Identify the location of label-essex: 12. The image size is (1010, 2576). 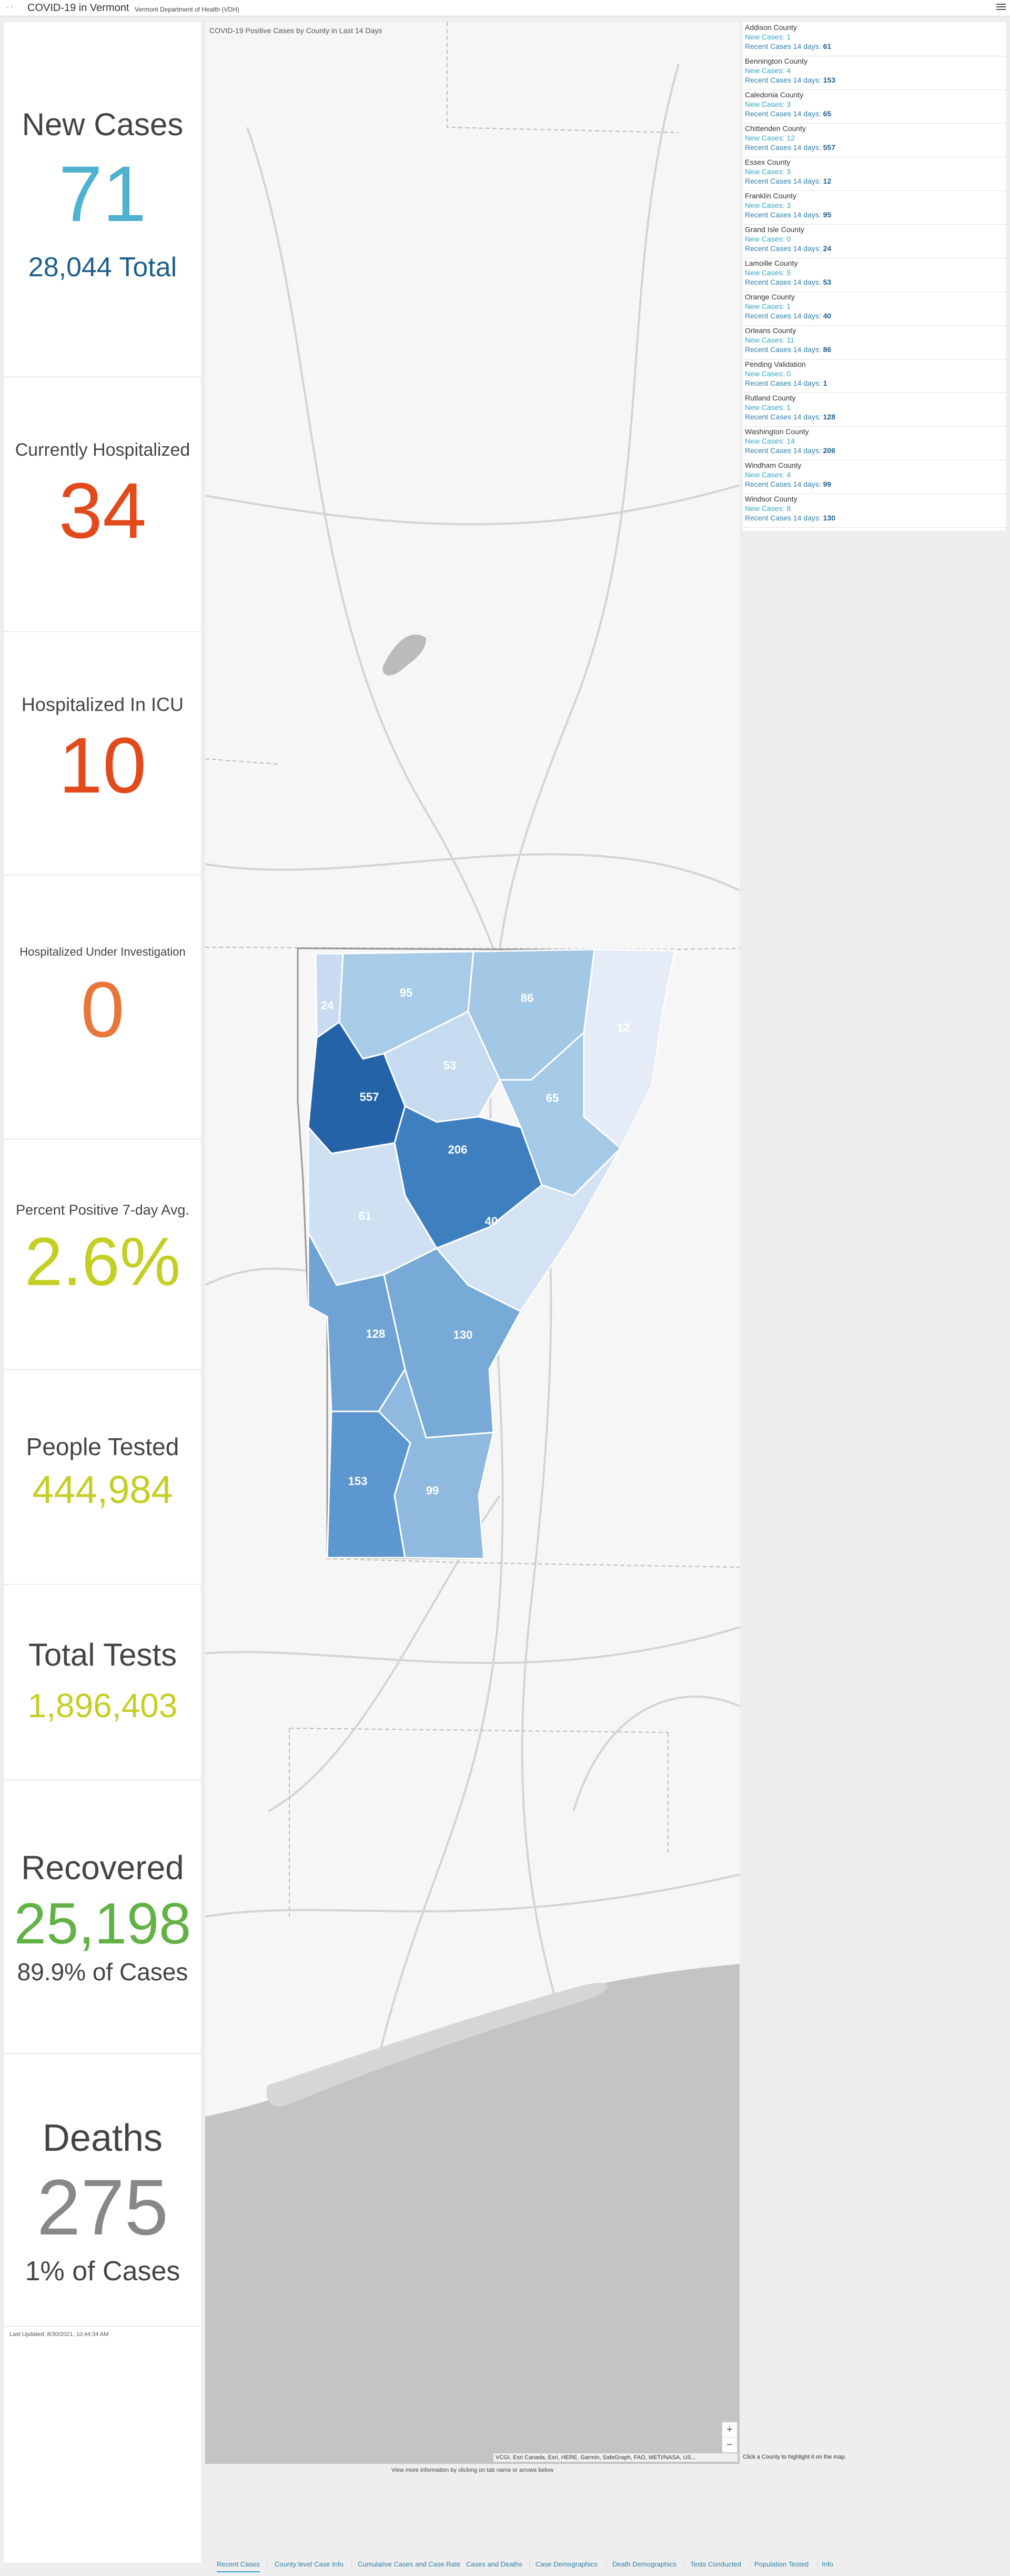
(623, 1027).